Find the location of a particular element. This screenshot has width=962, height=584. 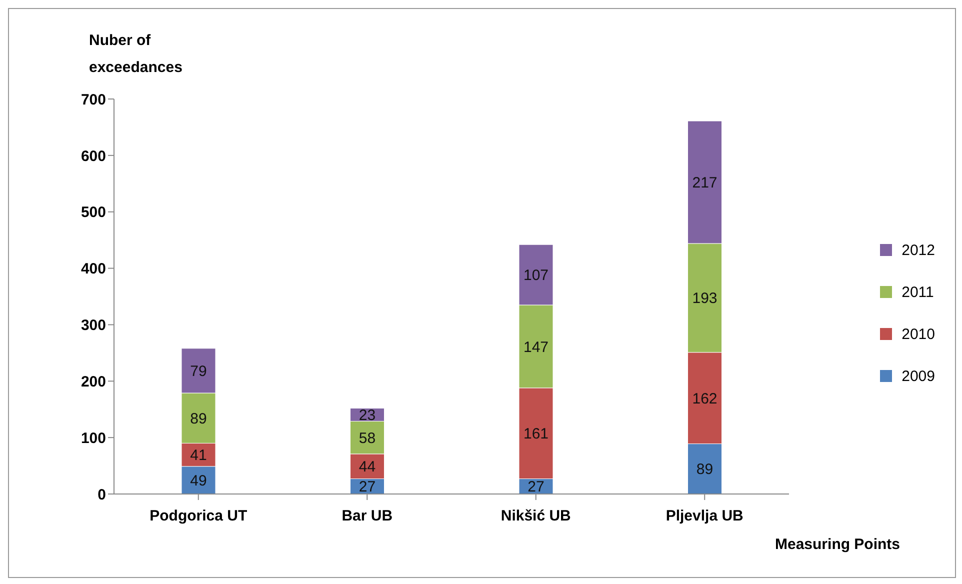

y-tick-label: 300 is located at coordinates (93, 325).